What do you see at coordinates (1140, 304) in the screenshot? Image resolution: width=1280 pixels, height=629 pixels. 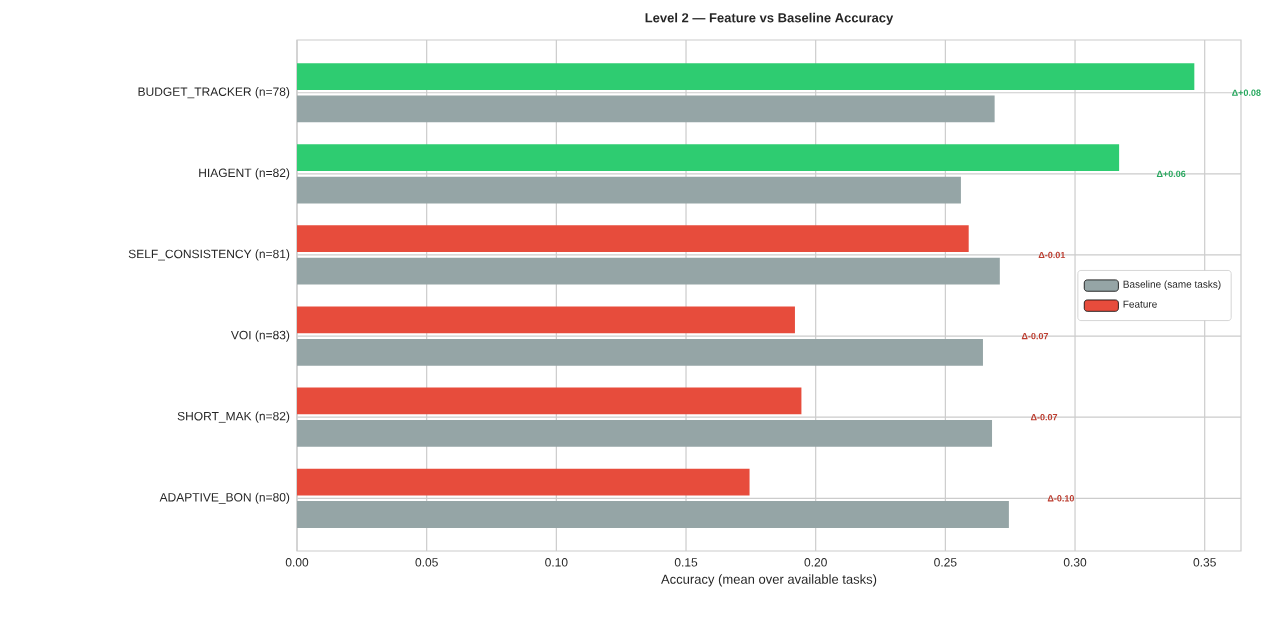 I see `legend-label: Feature` at bounding box center [1140, 304].